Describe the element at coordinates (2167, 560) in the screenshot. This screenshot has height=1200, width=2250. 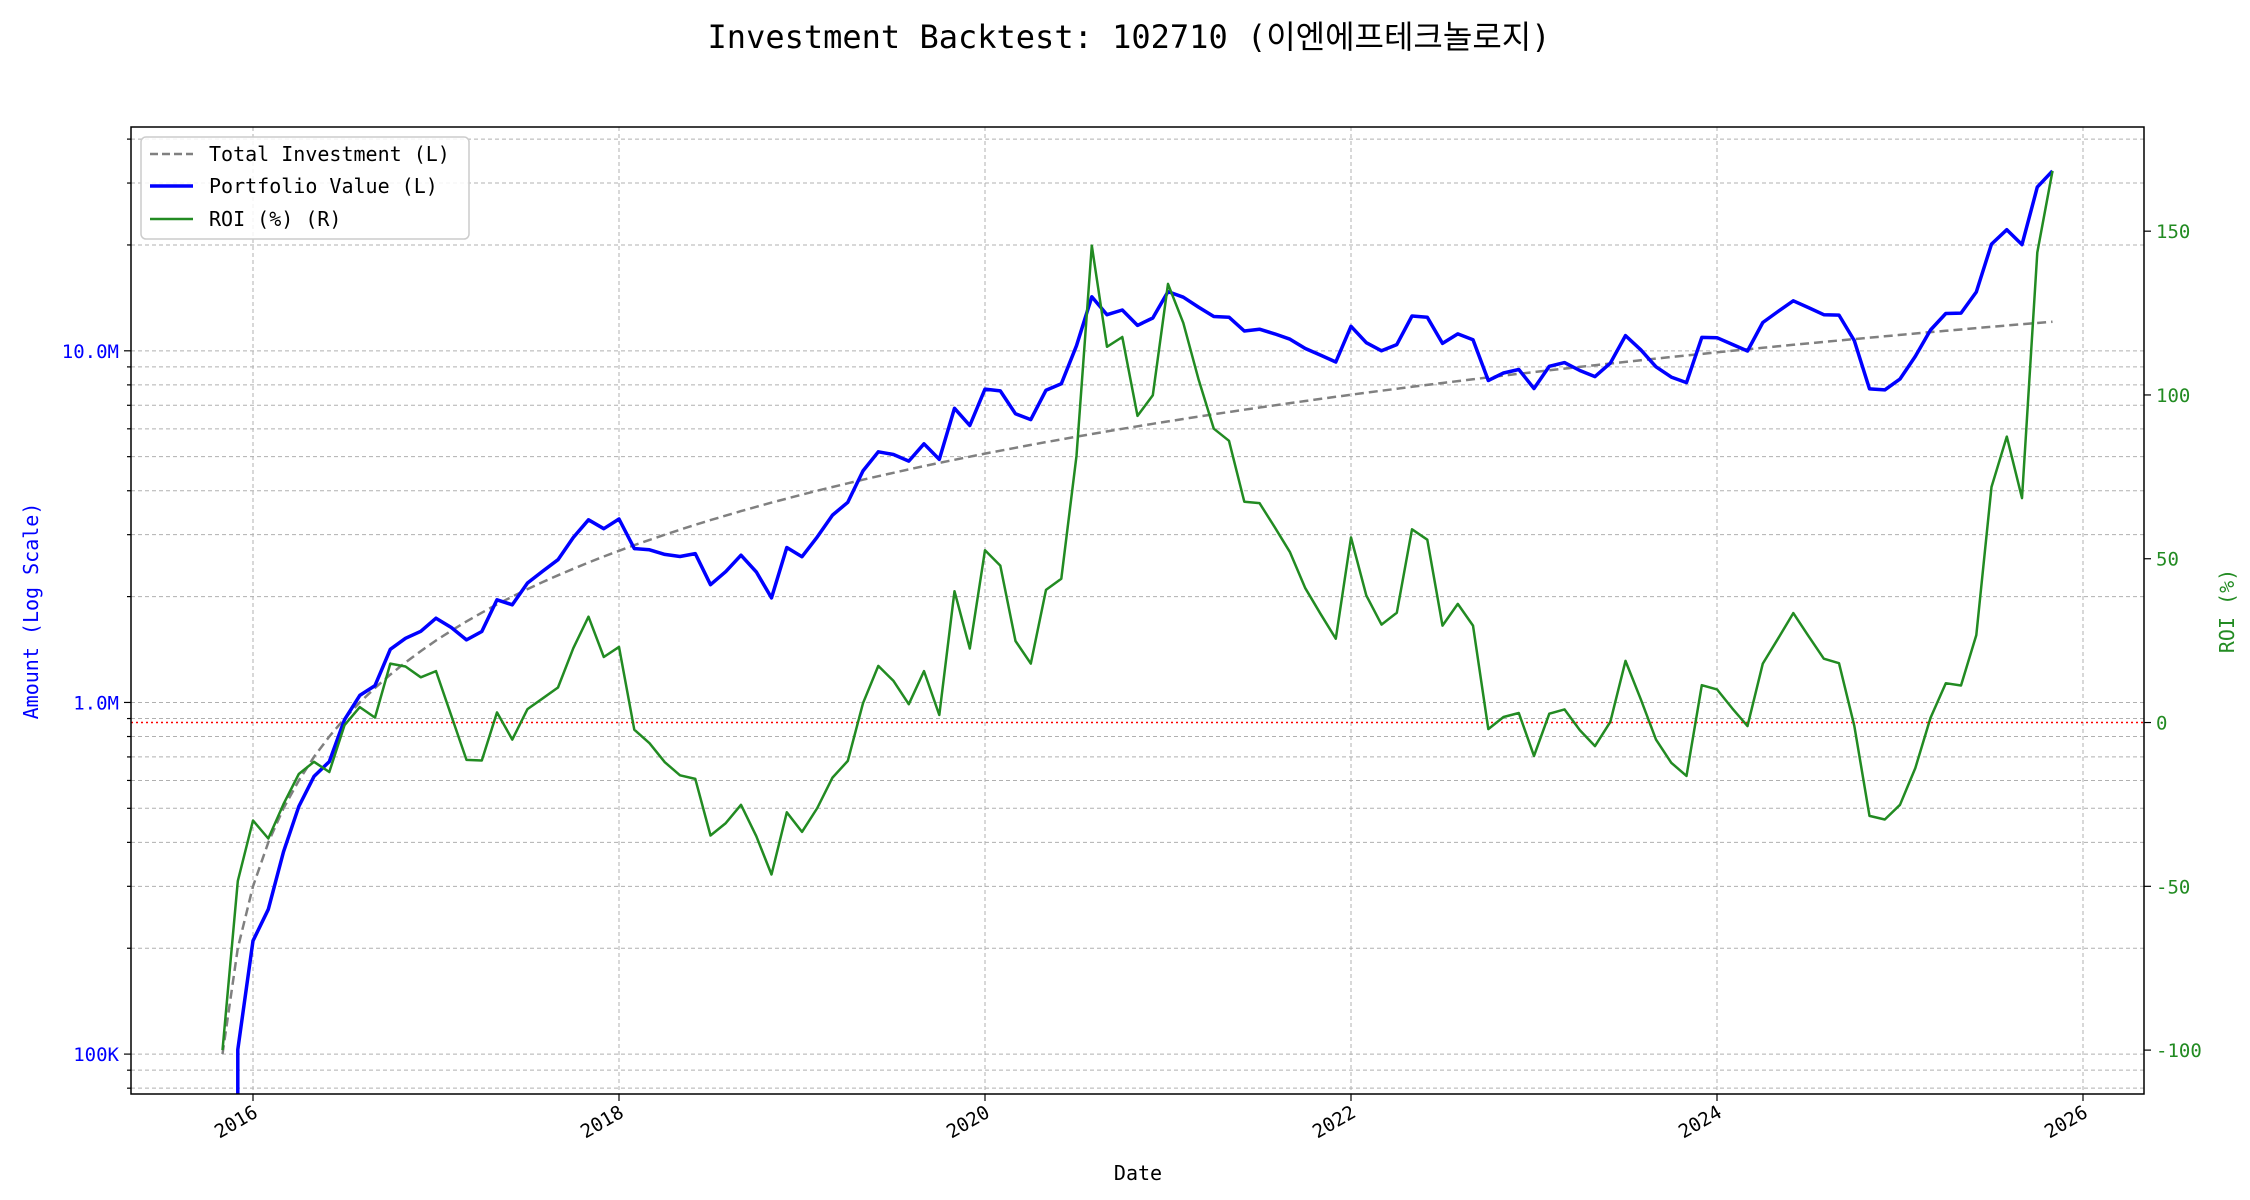
I see `y-right-tick-label: 50` at that location.